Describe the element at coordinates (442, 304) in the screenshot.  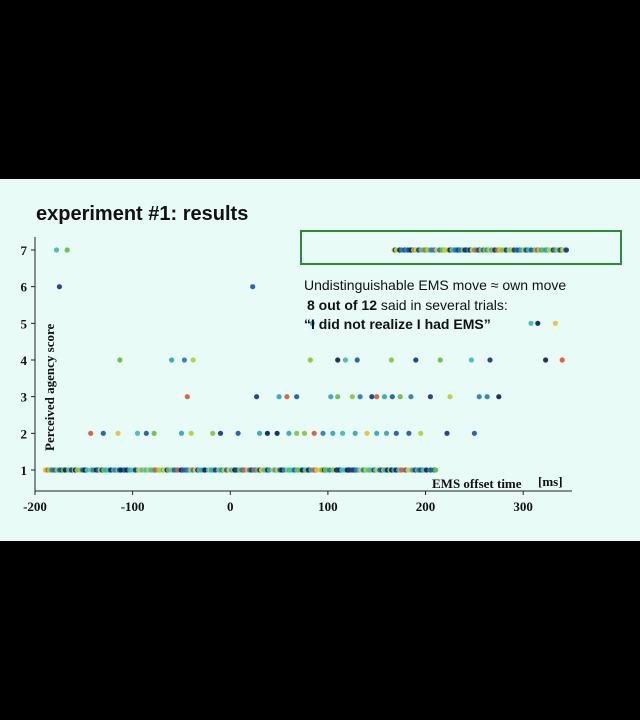
I see `annotation-line-2-rest: said in several trials:` at that location.